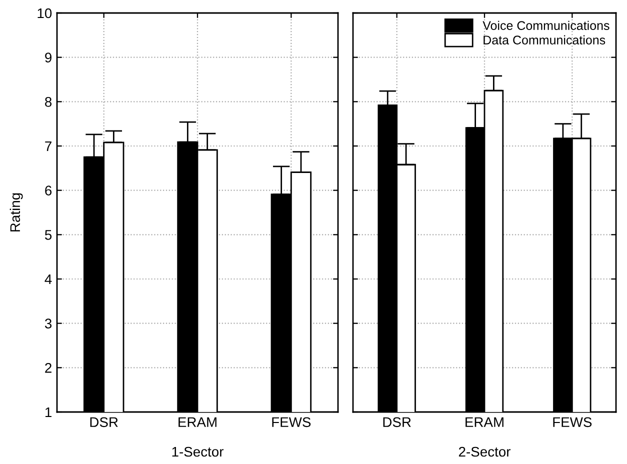 The height and width of the screenshot is (464, 627). Describe the element at coordinates (484, 451) in the screenshot. I see `x-axis-title: 2-Sector` at that location.